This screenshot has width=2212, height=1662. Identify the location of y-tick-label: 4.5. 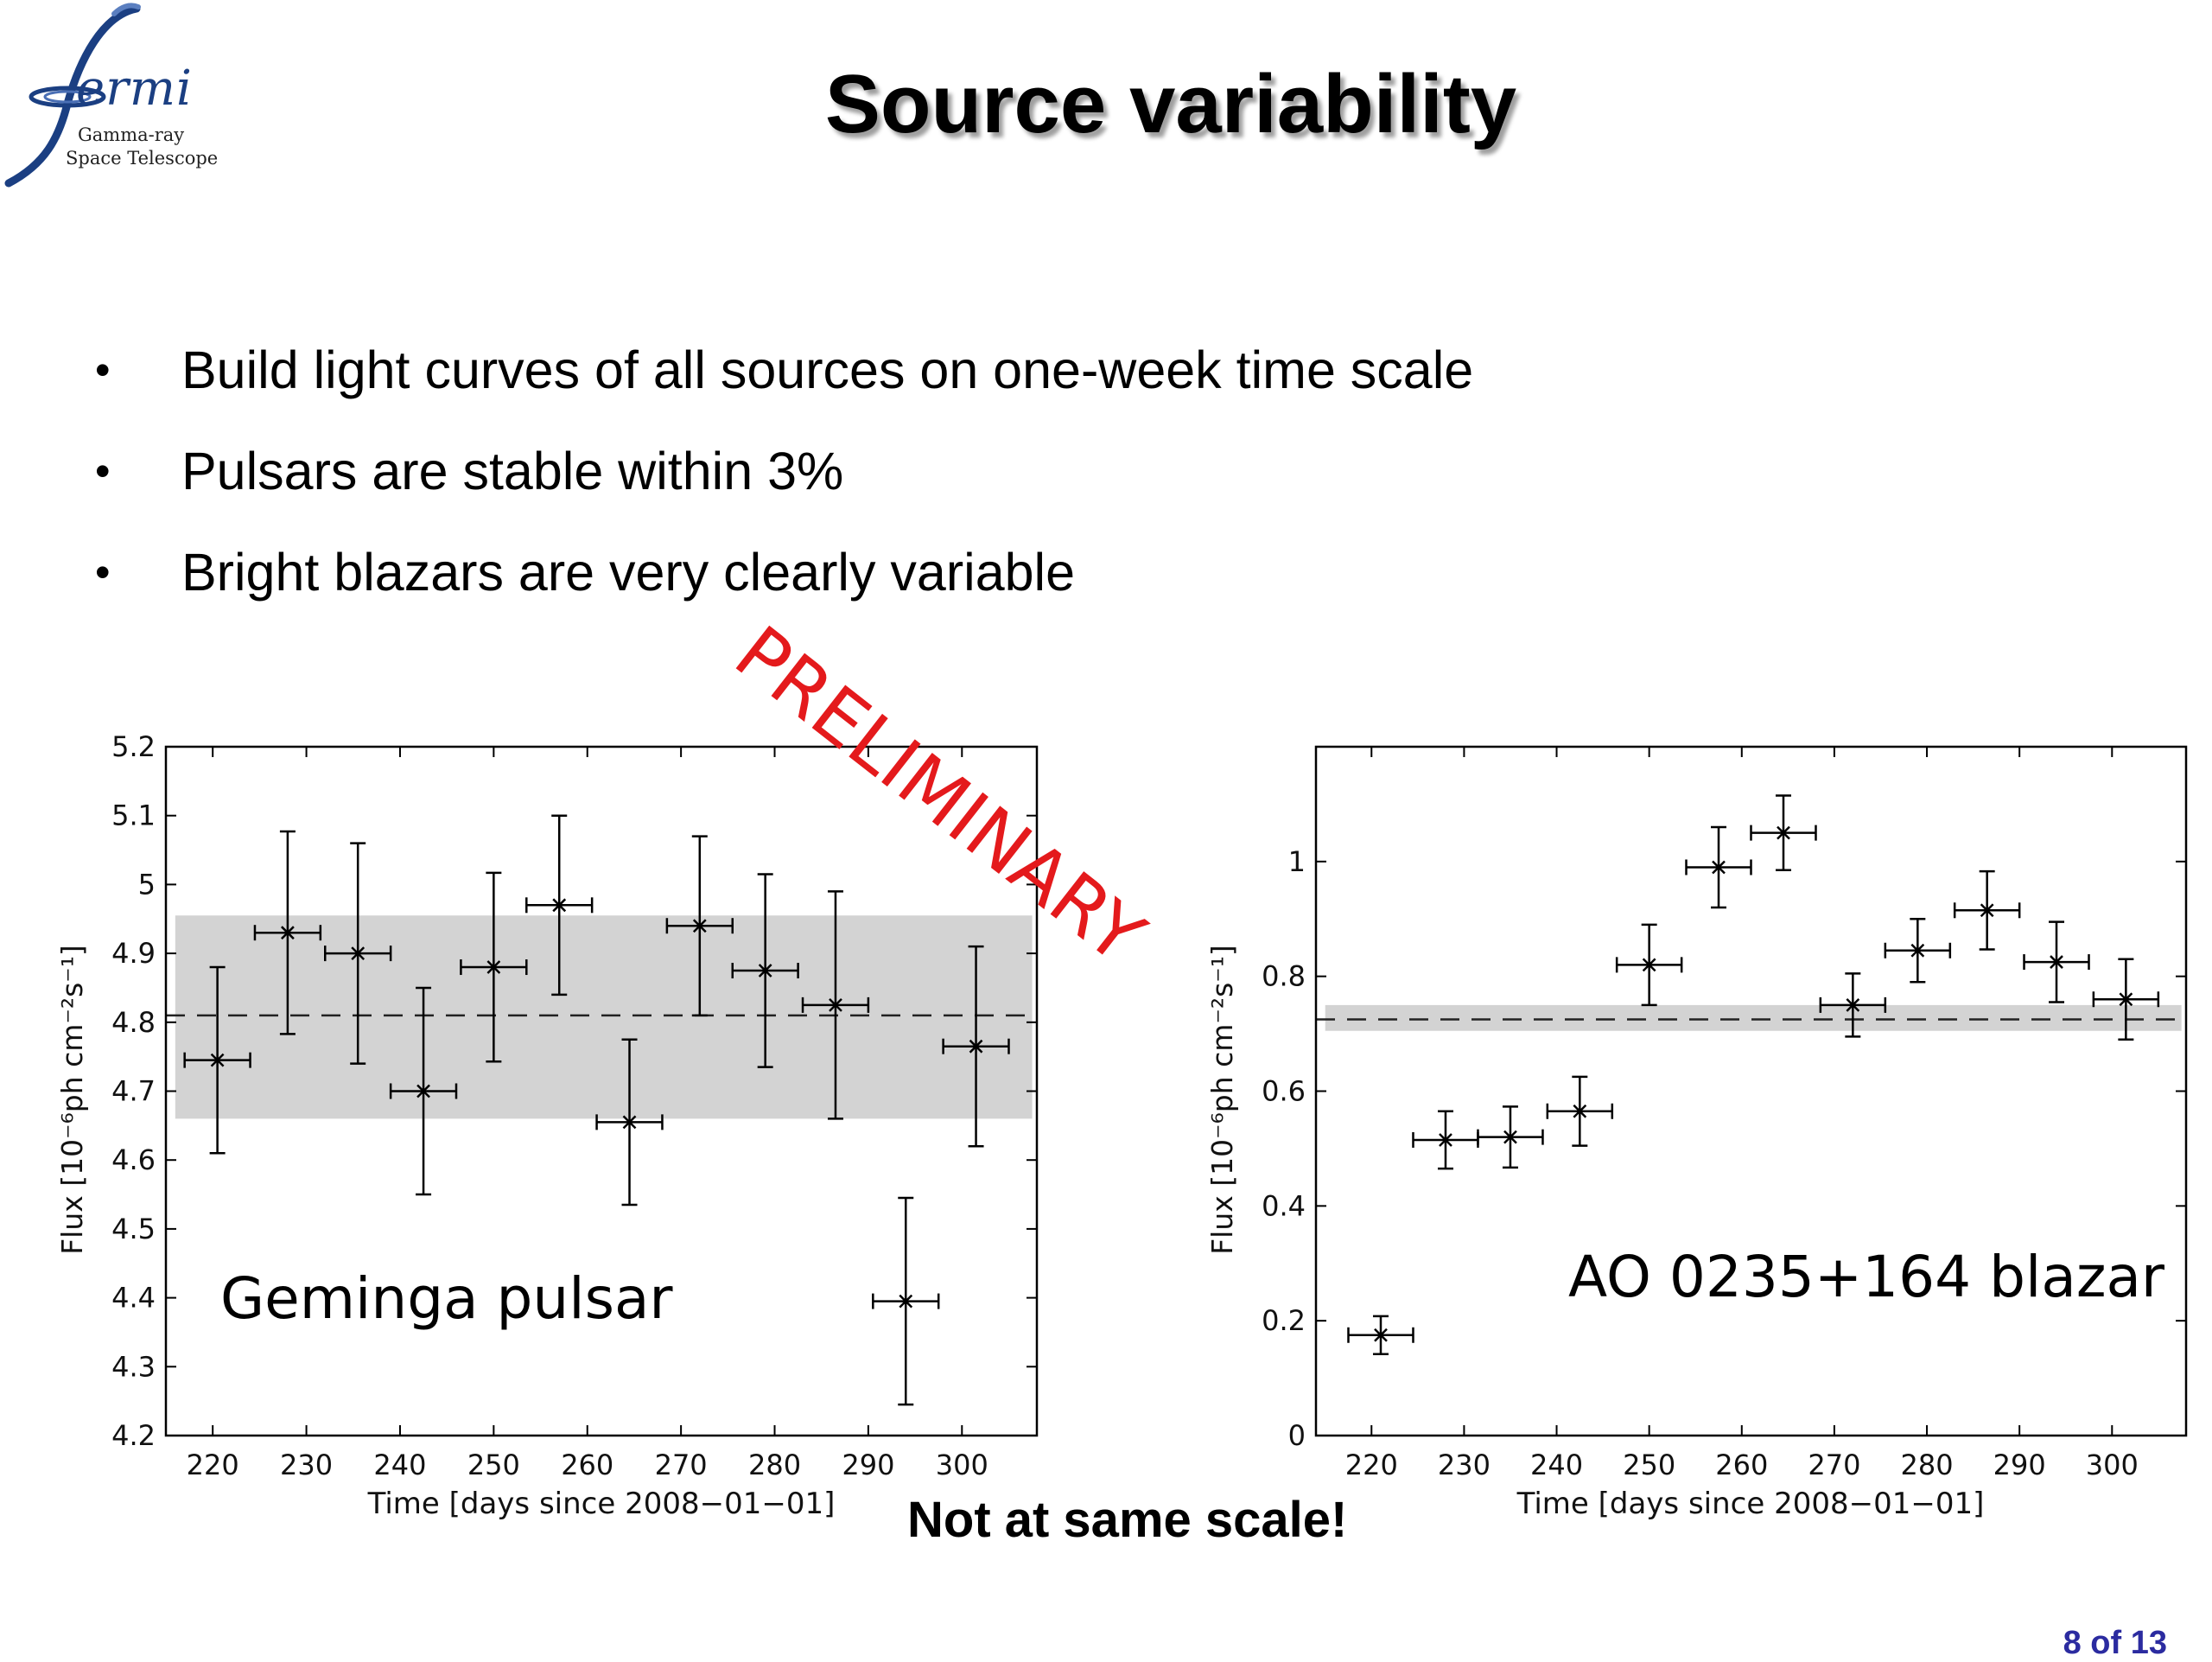
(133, 1229).